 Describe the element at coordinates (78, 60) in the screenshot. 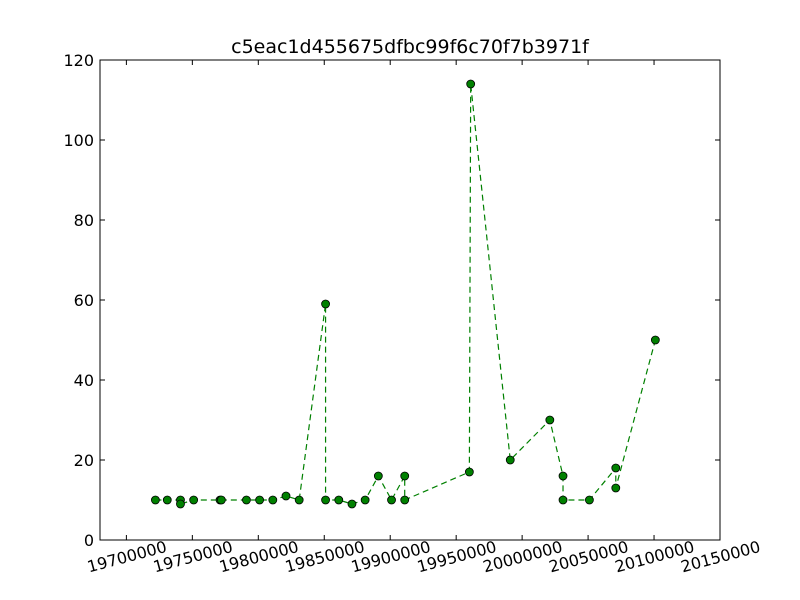

I see `y-tick-label: 120` at that location.